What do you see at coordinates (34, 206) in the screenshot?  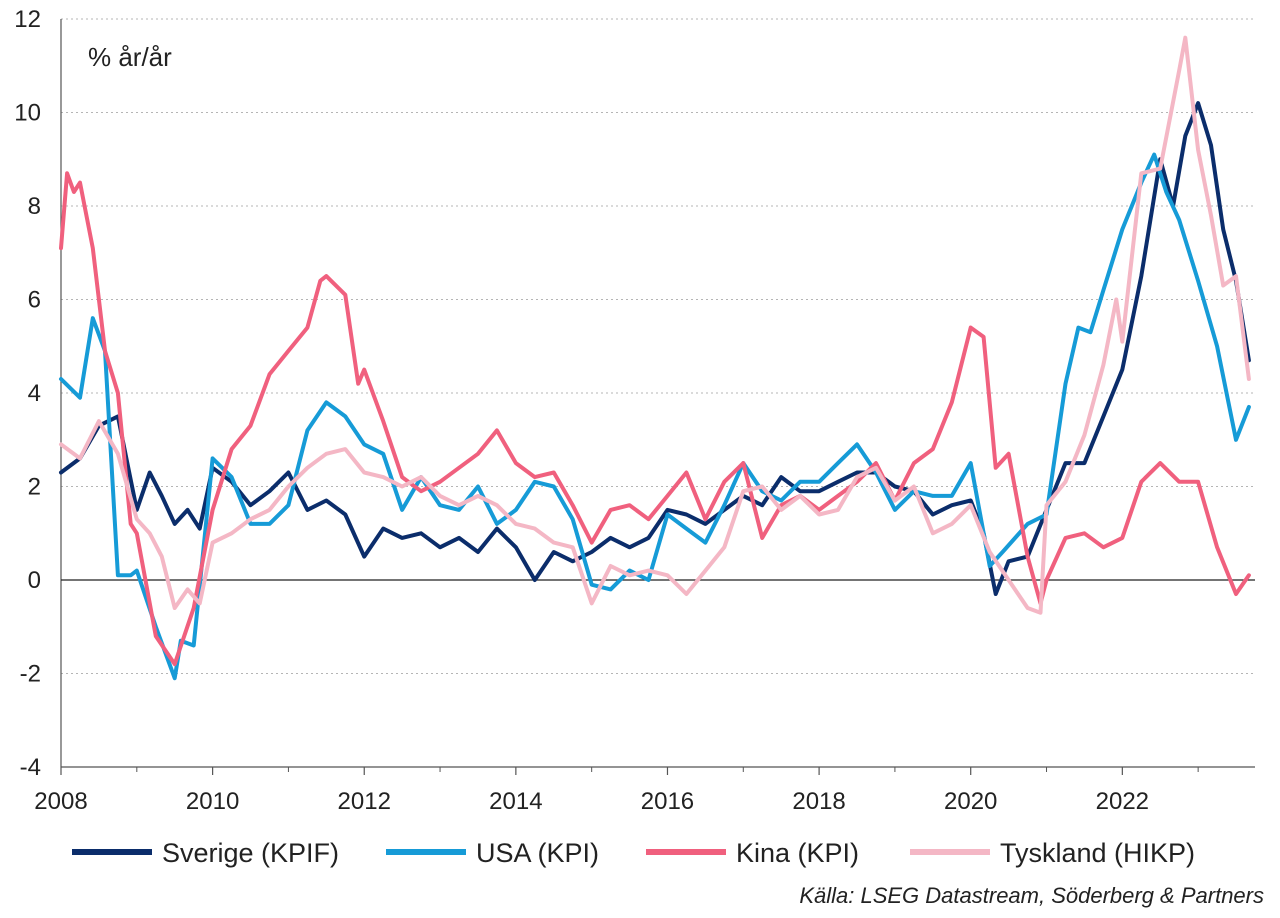 I see `y-tick-label: 8` at bounding box center [34, 206].